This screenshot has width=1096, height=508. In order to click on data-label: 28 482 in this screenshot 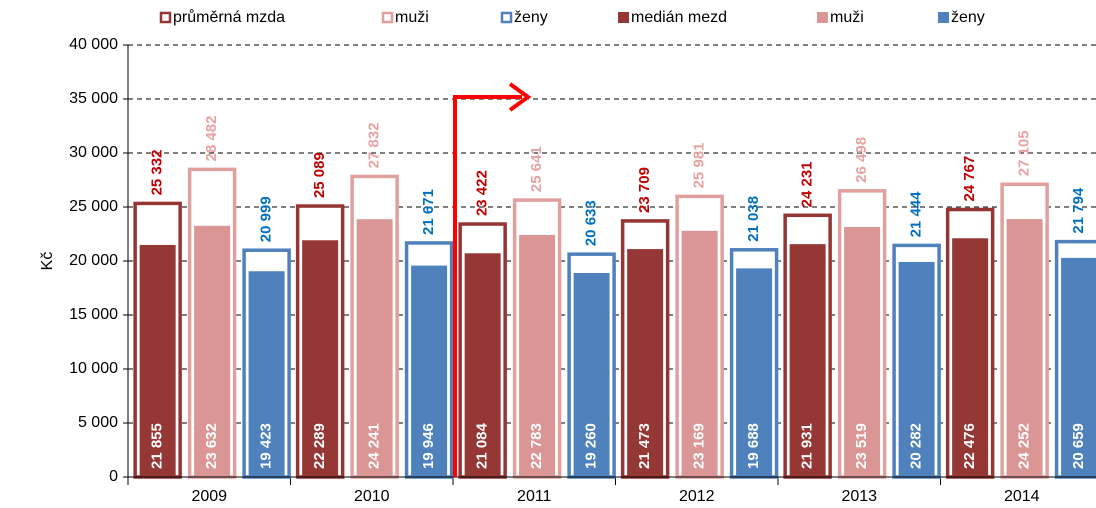, I will do `click(211, 139)`.